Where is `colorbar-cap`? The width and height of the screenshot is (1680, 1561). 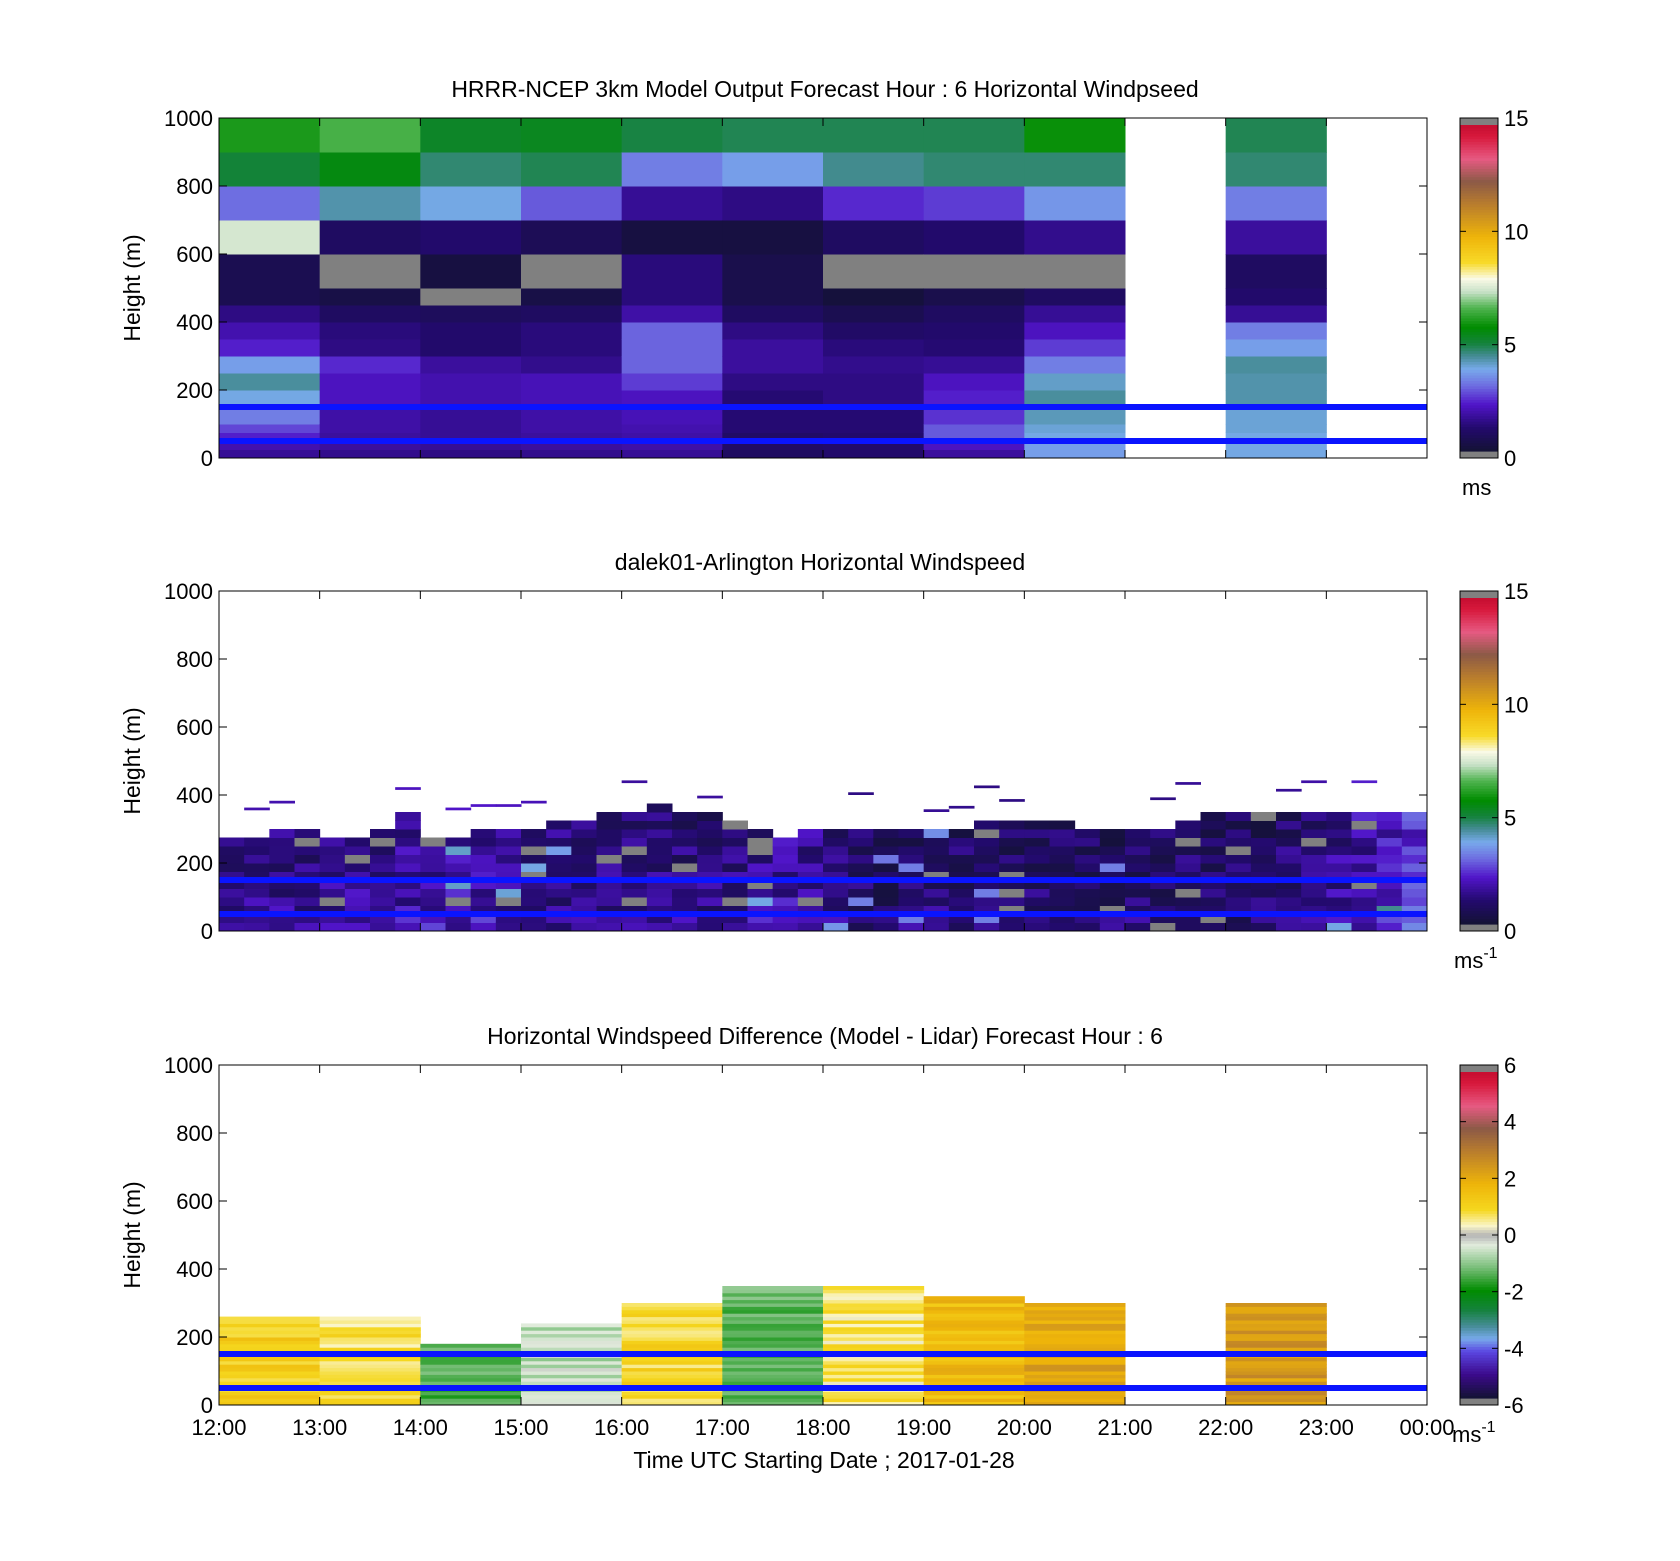 colorbar-cap is located at coordinates (1479, 594).